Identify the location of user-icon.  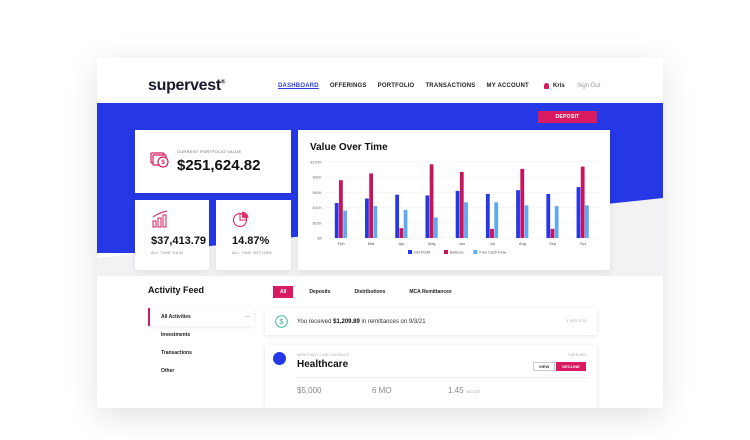
(546, 86).